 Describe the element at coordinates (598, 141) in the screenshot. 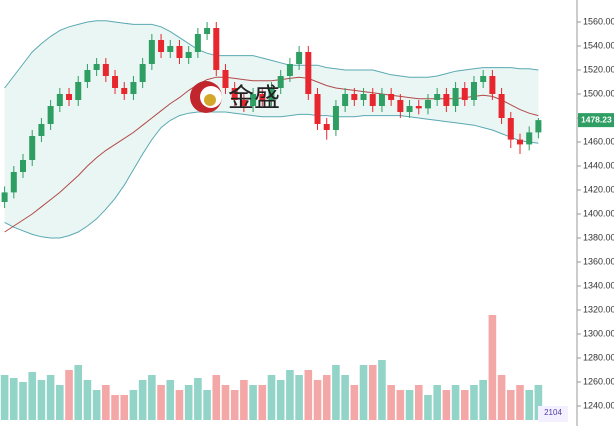

I see `y-tick-label: 1460.00` at that location.